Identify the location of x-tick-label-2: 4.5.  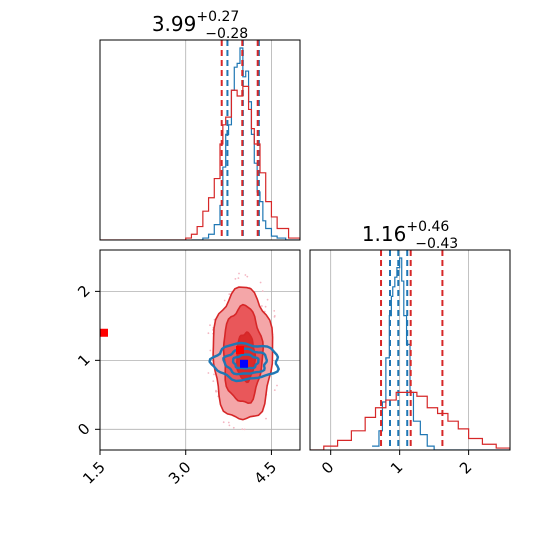
(266, 473).